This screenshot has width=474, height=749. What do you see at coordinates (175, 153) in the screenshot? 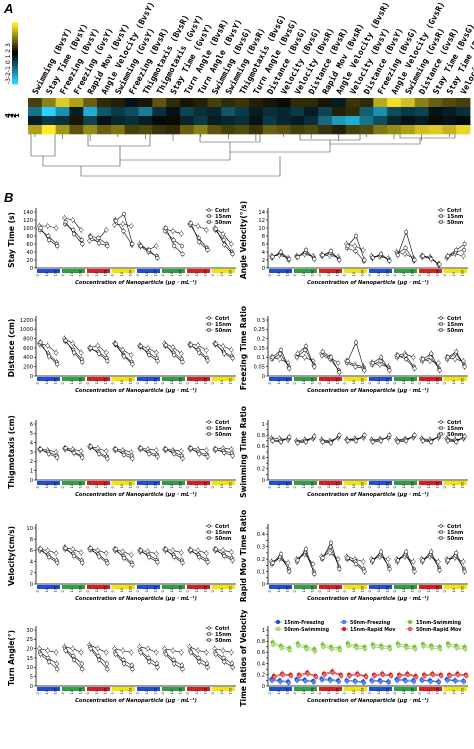
I see `dendrogram-branch` at bounding box center [175, 153].